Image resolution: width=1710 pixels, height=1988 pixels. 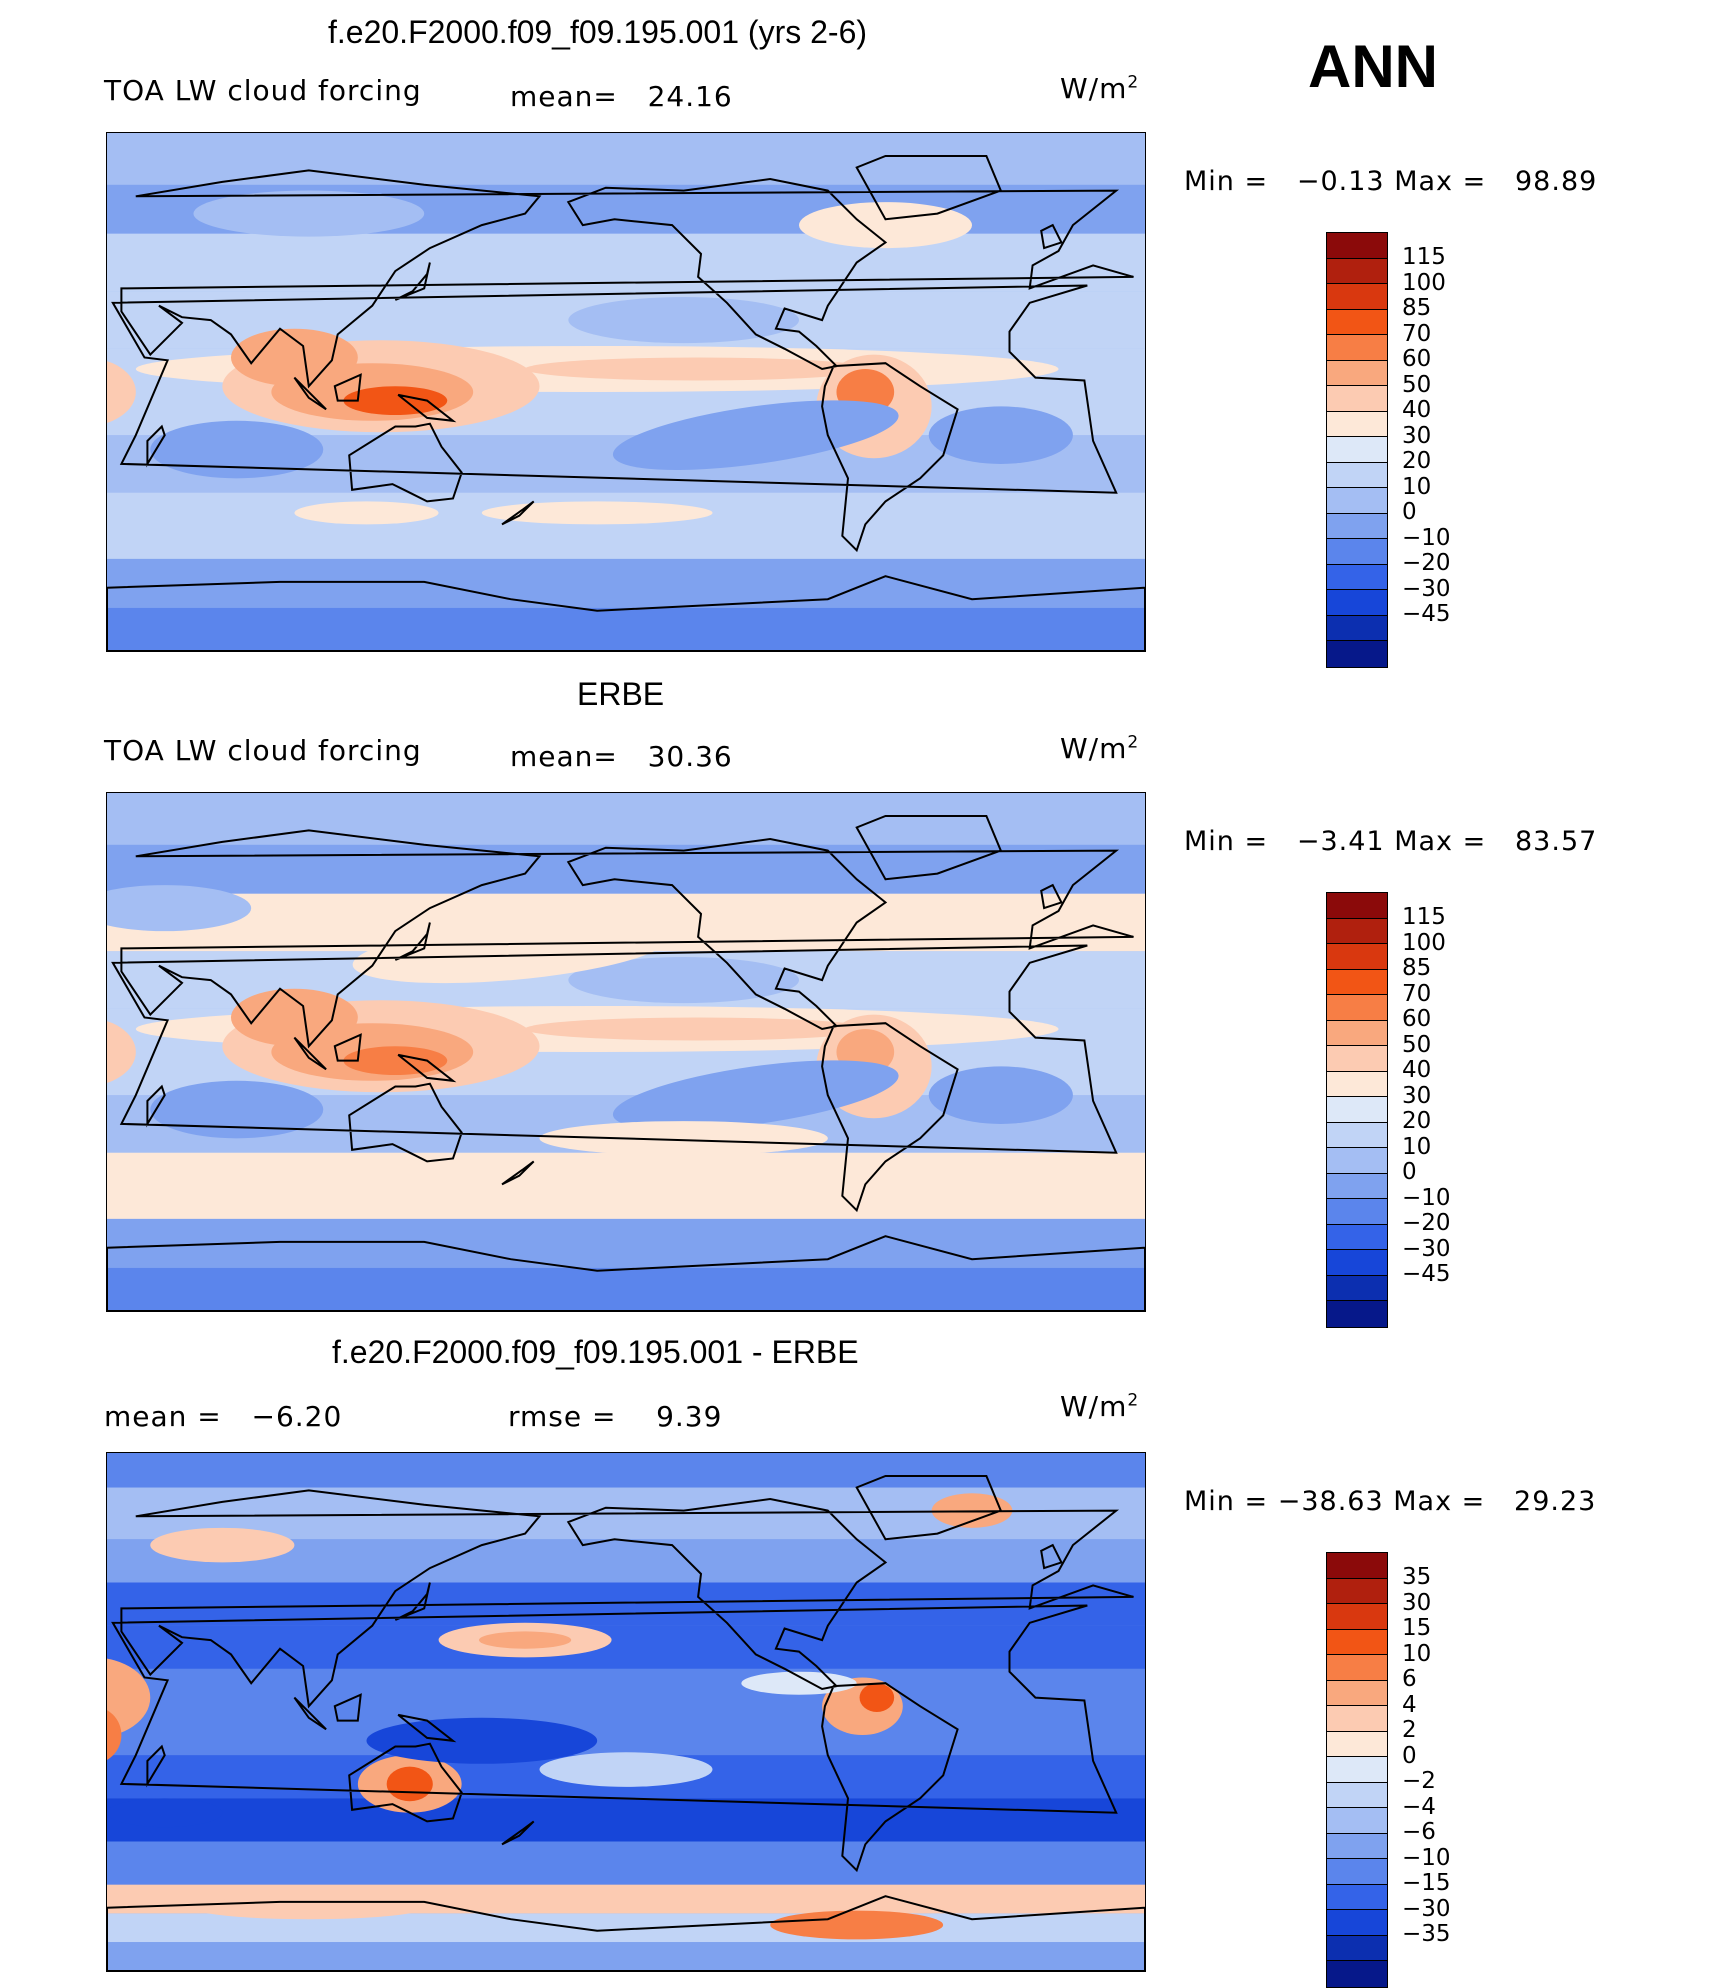 I want to click on colorbar-tick-label: 50, so click(x=1417, y=384).